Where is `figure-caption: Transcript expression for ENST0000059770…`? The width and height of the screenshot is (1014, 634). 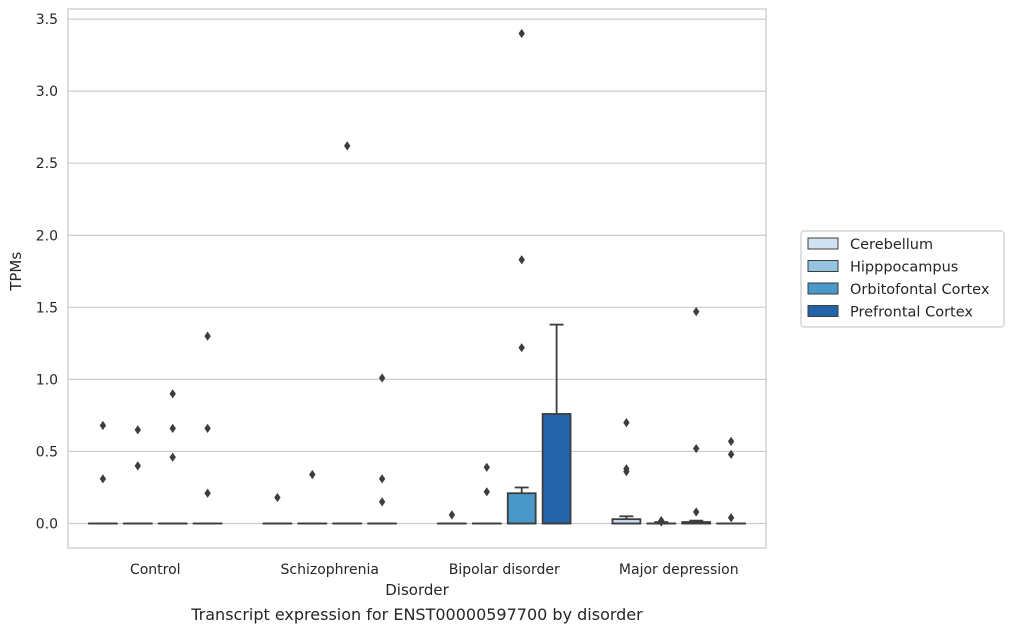 figure-caption: Transcript expression for ENST0000059770… is located at coordinates (417, 614).